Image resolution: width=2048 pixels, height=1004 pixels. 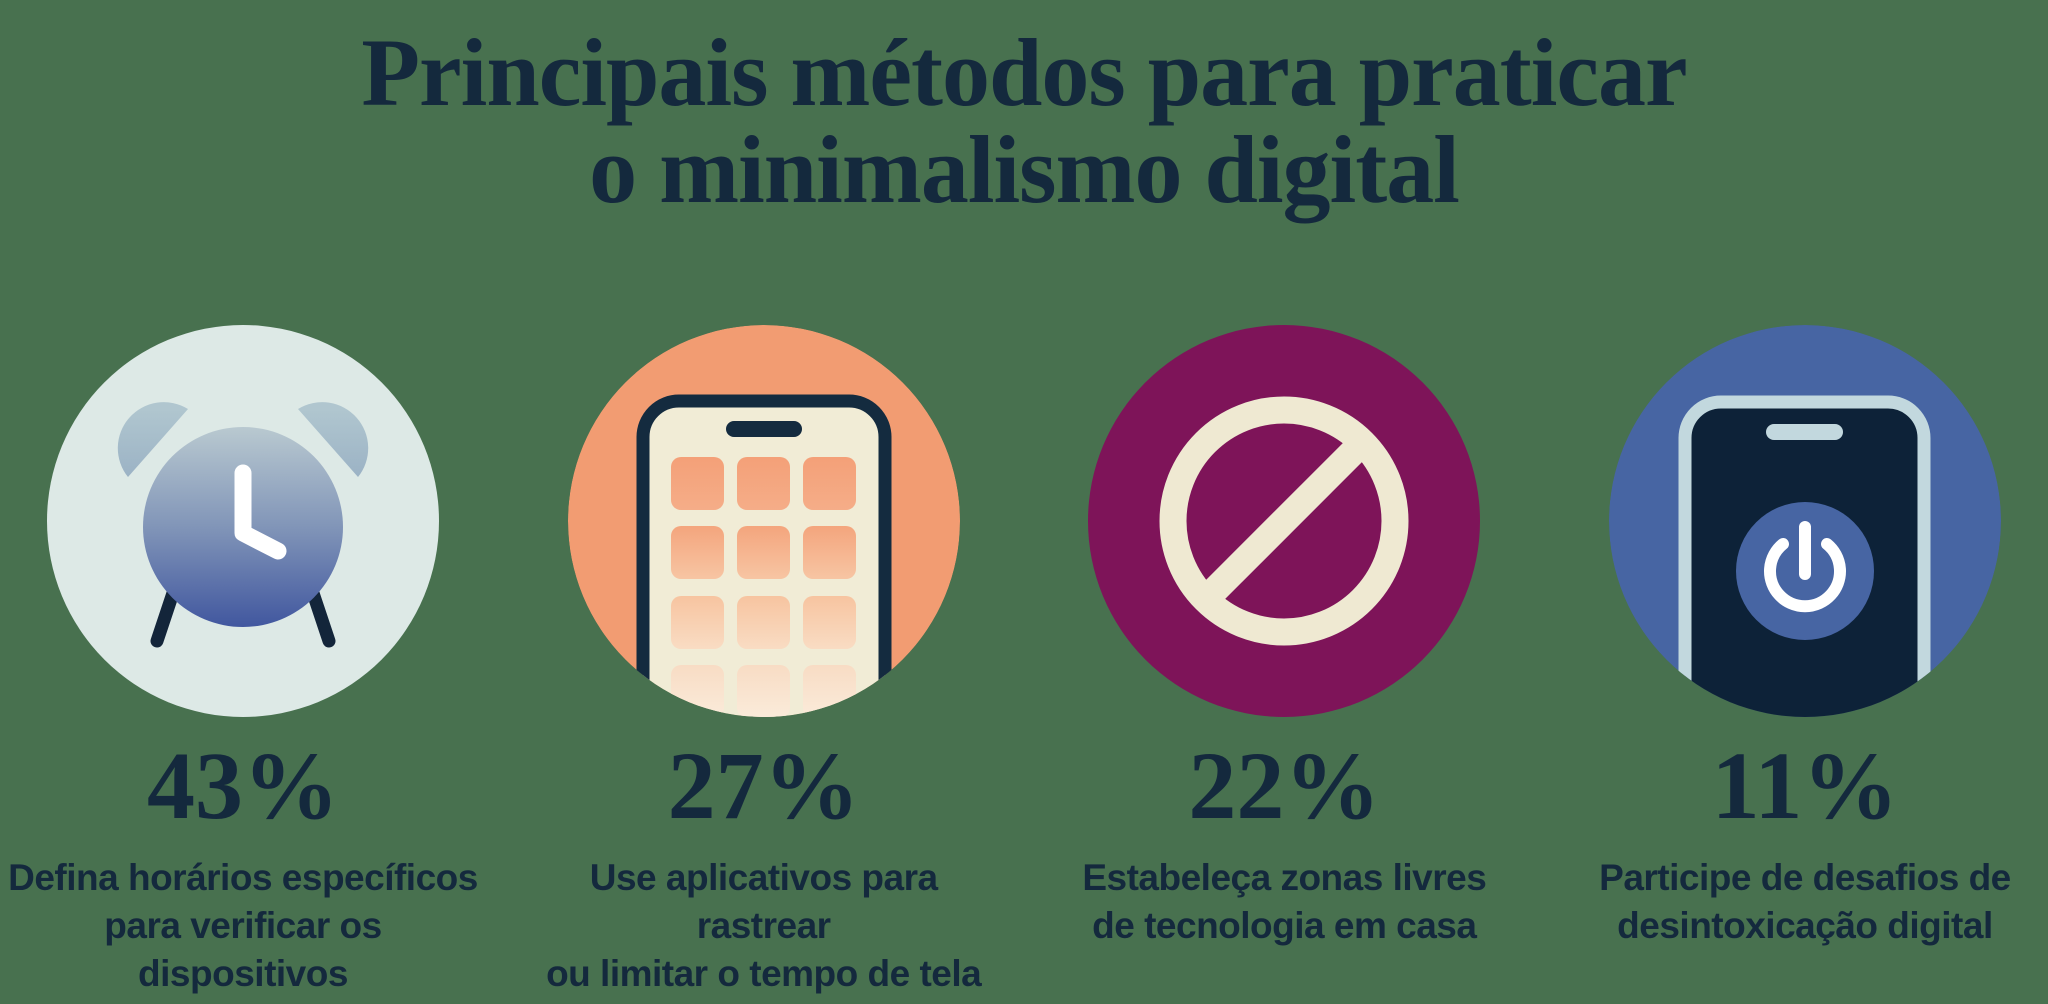 I want to click on app-grid-phone-badge, so click(x=763, y=521).